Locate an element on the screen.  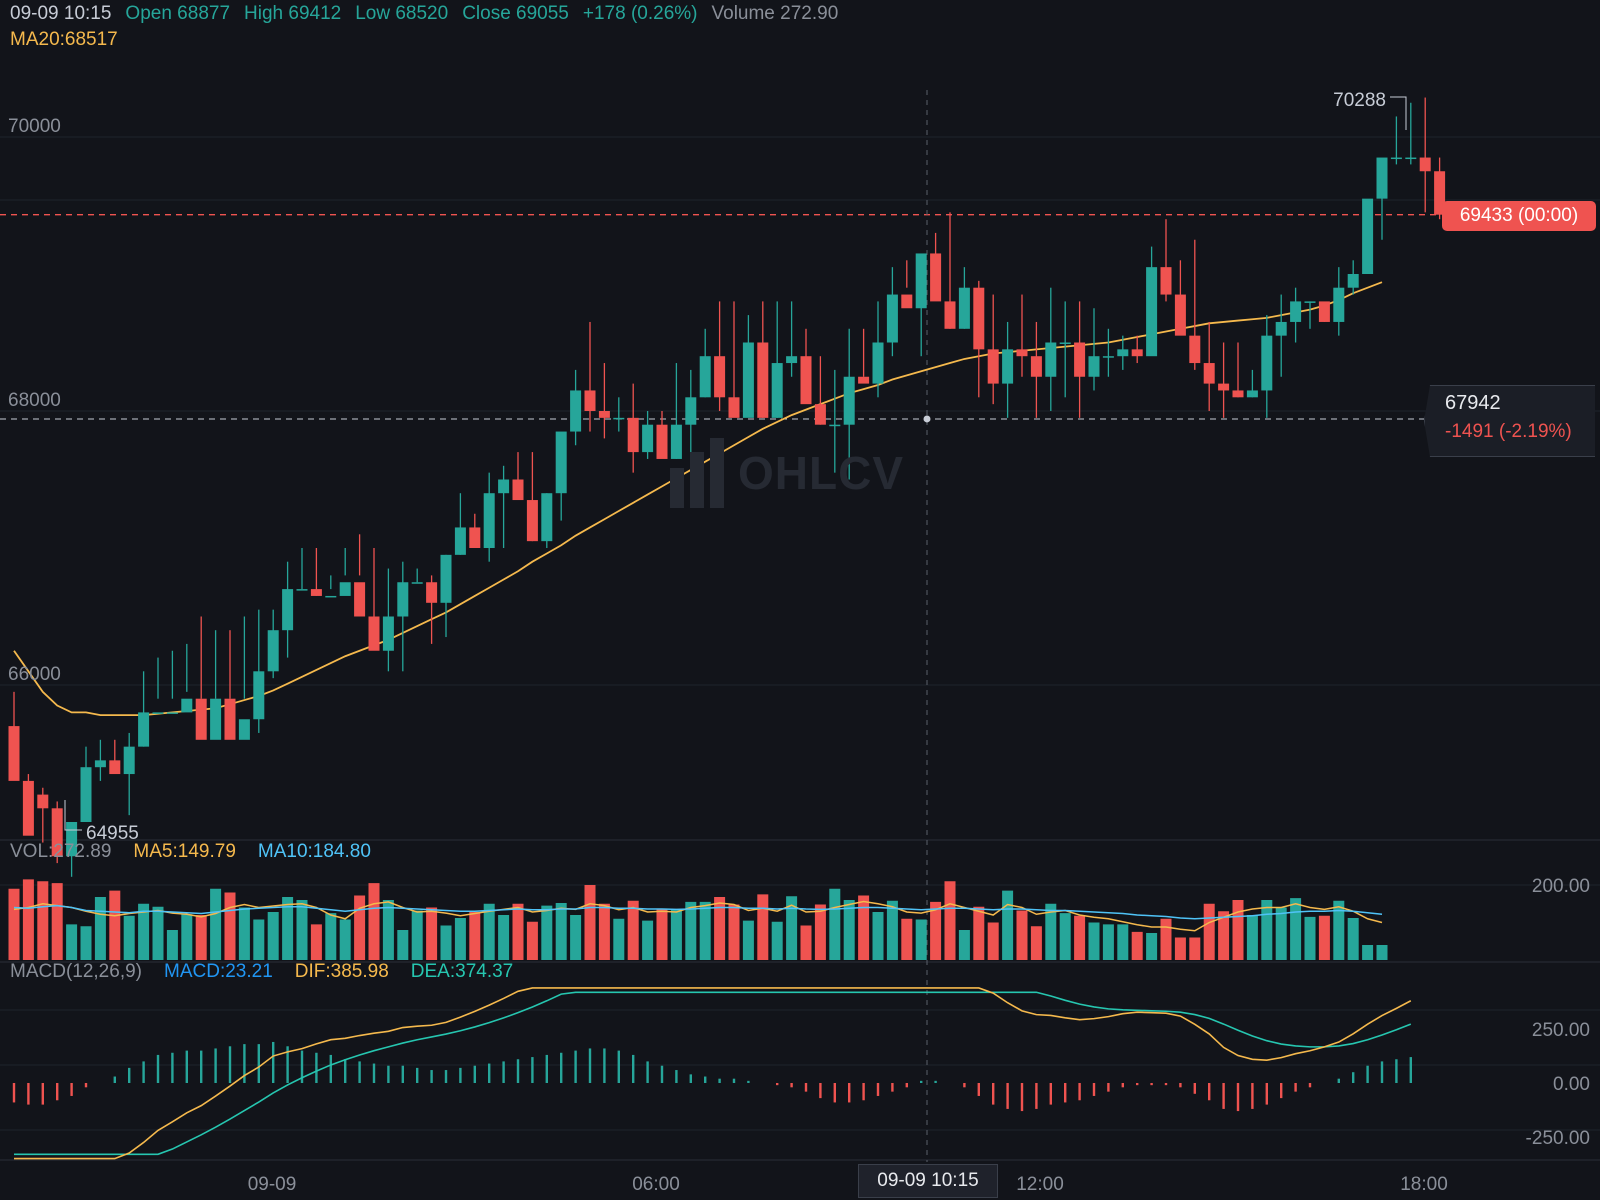
macd-tick-label: 0.00 is located at coordinates (1571, 1084).